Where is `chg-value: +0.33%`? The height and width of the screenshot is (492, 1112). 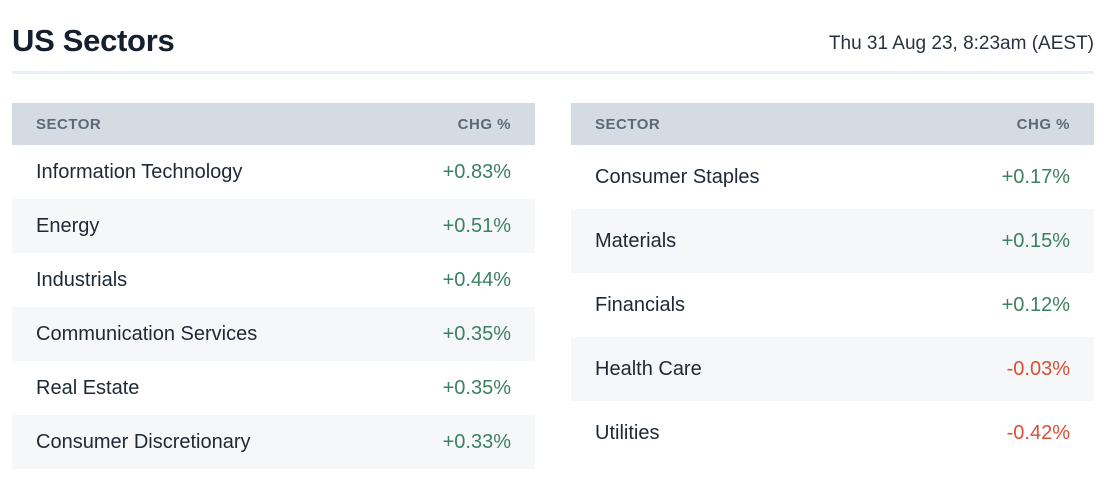 chg-value: +0.33% is located at coordinates (476, 441).